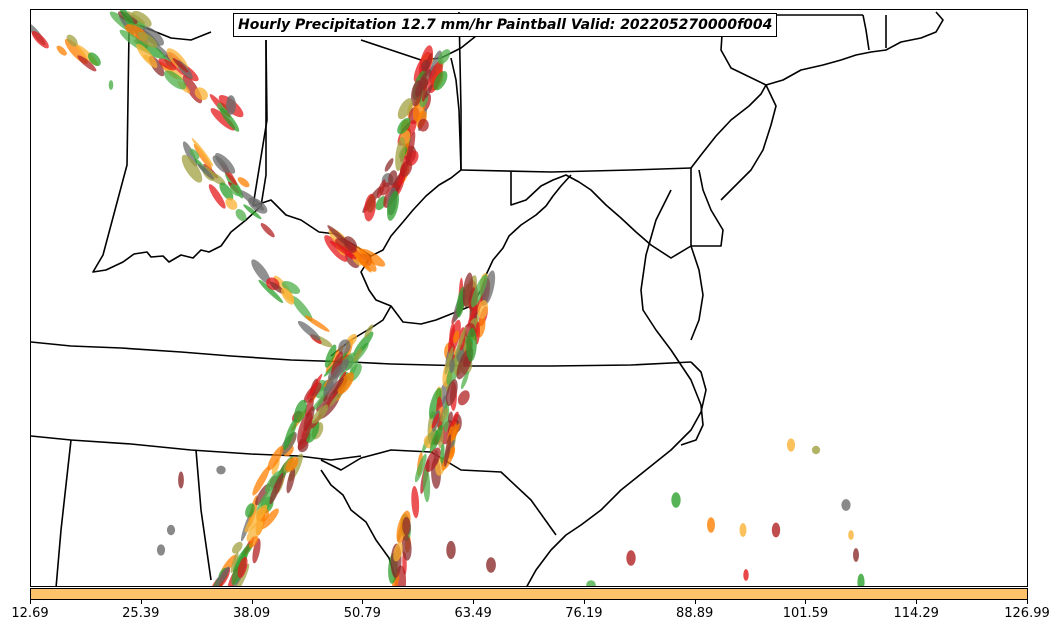  I want to click on ohio-river, so click(357, 157).